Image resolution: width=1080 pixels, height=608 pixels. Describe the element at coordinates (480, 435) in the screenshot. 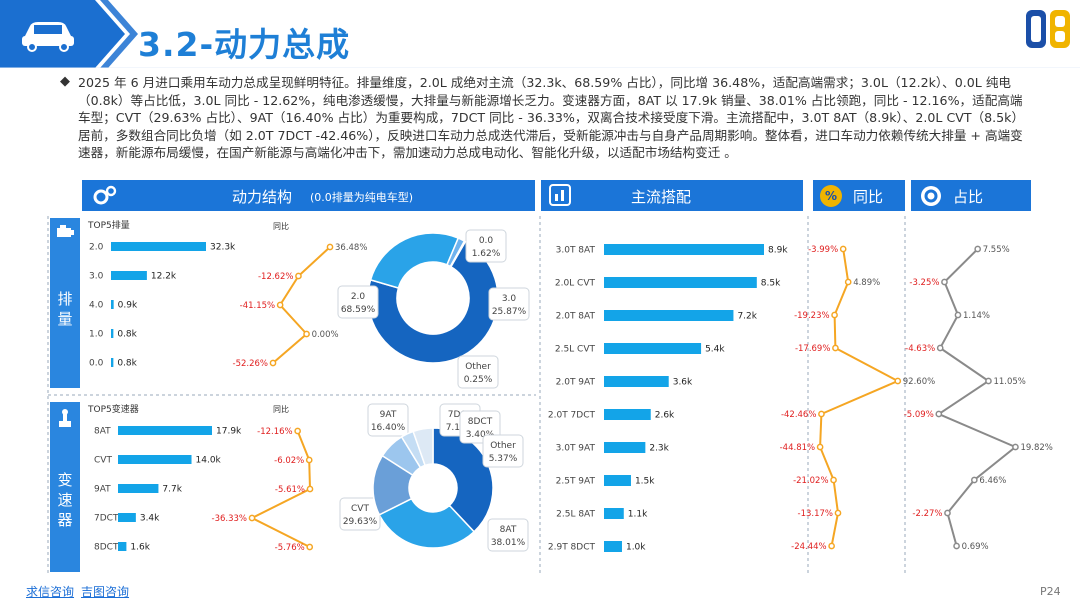

I see `transmission_share-value-label: 3.40%` at that location.